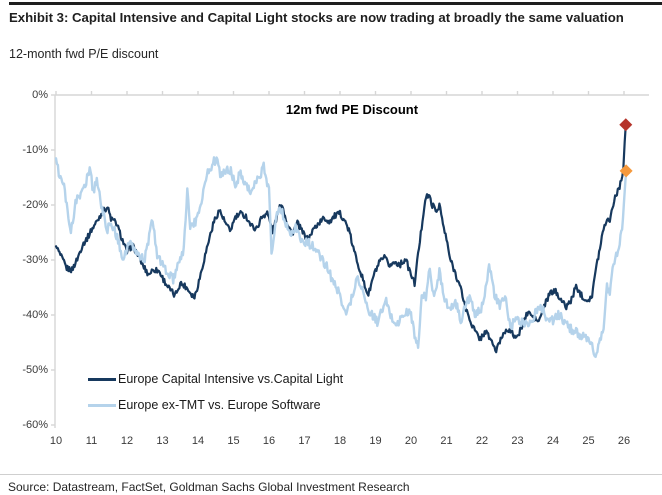  What do you see at coordinates (624, 441) in the screenshot?
I see `x-axis-tick-label: 26` at bounding box center [624, 441].